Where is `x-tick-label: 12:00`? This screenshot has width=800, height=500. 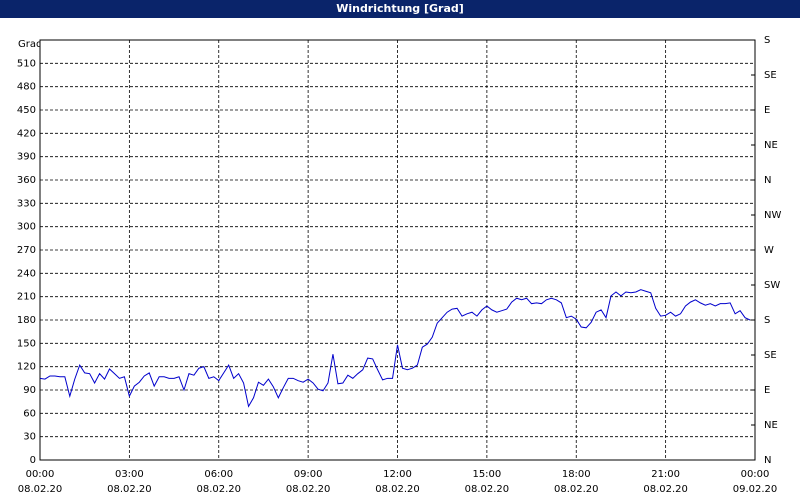
x-tick-label: 12:00 is located at coordinates (397, 474).